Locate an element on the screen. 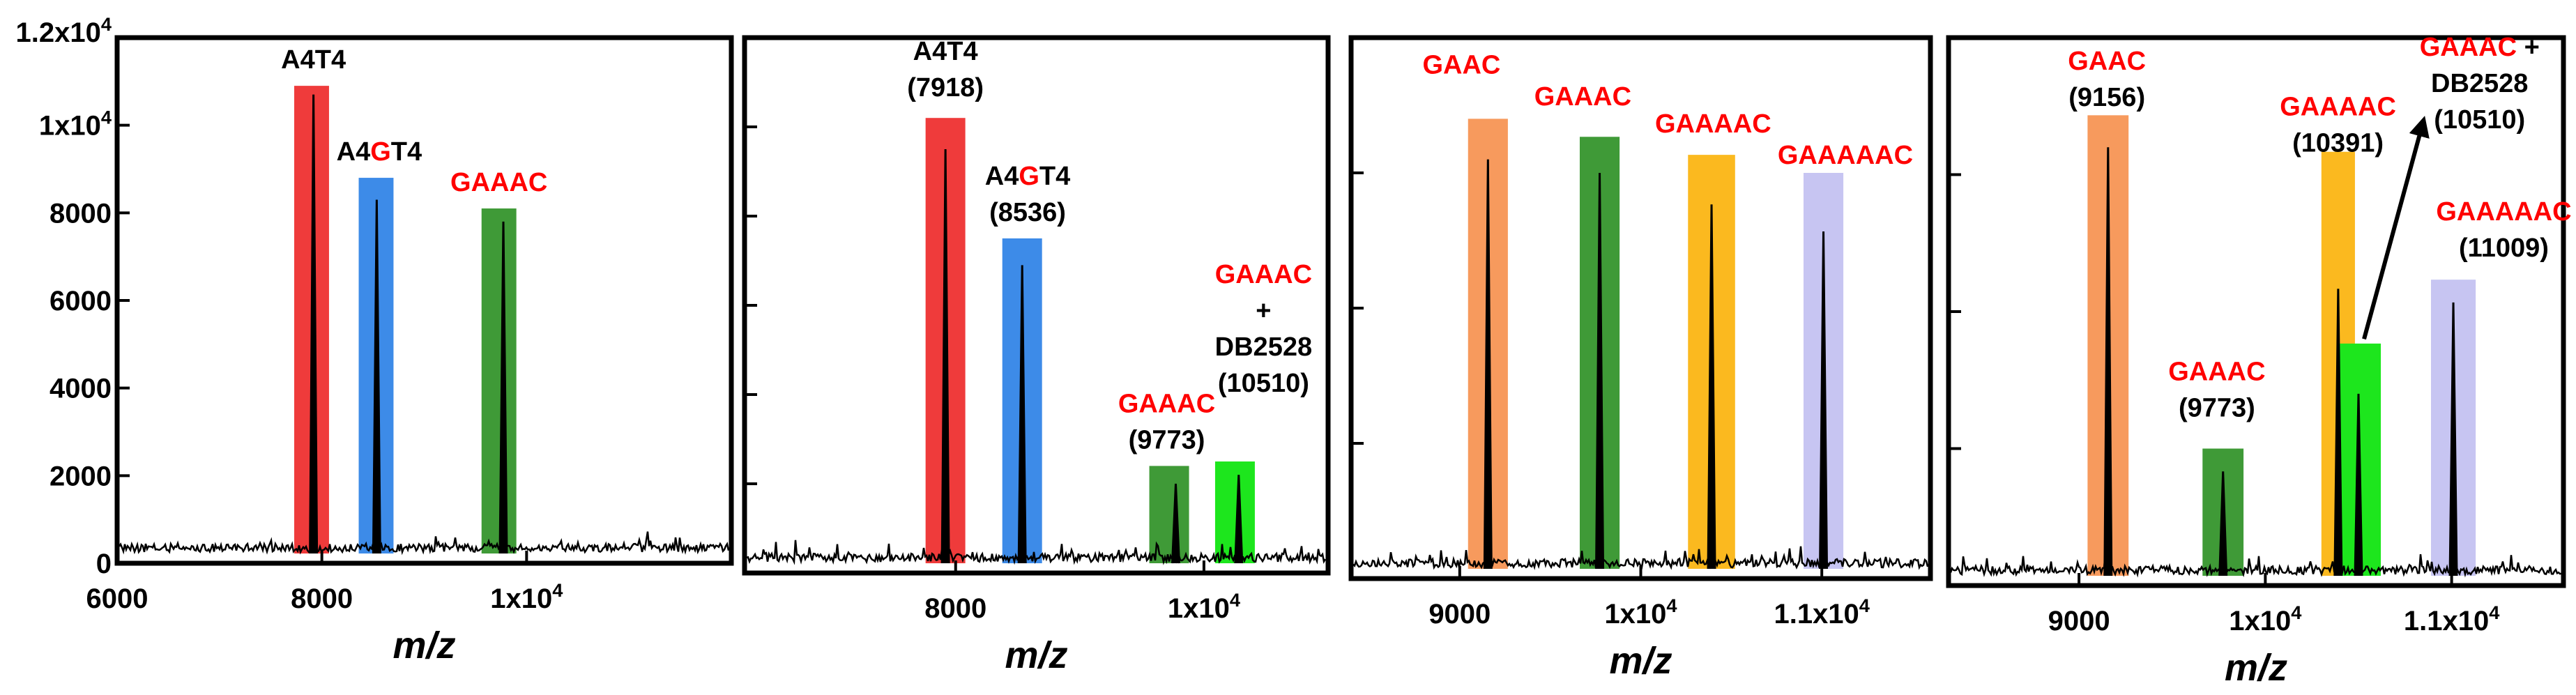 Image resolution: width=2576 pixels, height=695 pixels. peak-label-1-3: GAAAC is located at coordinates (499, 182).